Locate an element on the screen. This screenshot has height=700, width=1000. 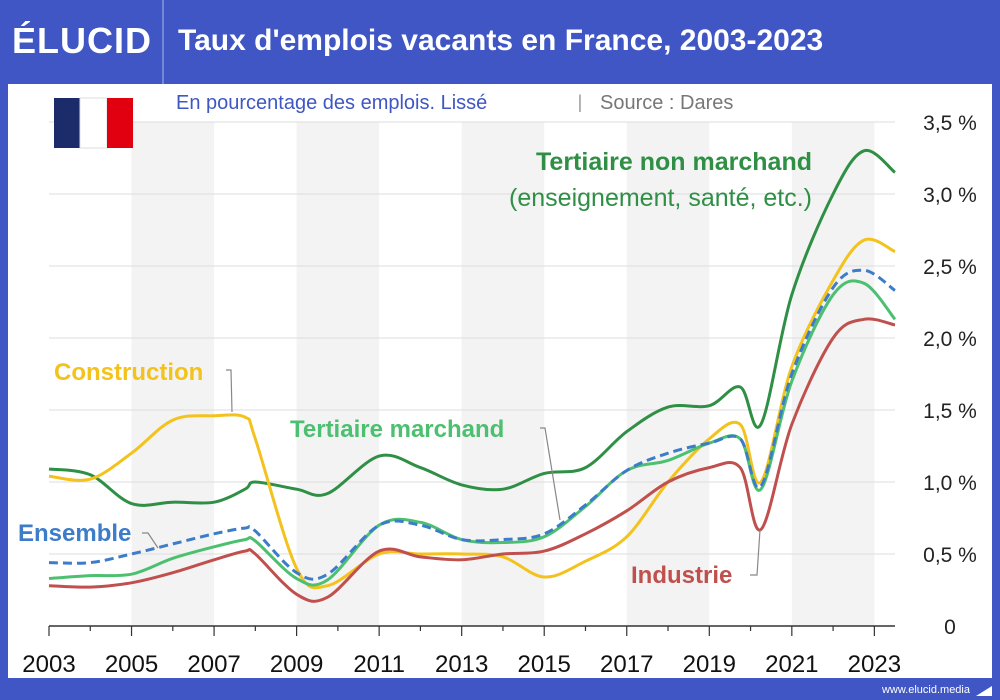
y-tick-label: 1,5 % is located at coordinates (950, 411).